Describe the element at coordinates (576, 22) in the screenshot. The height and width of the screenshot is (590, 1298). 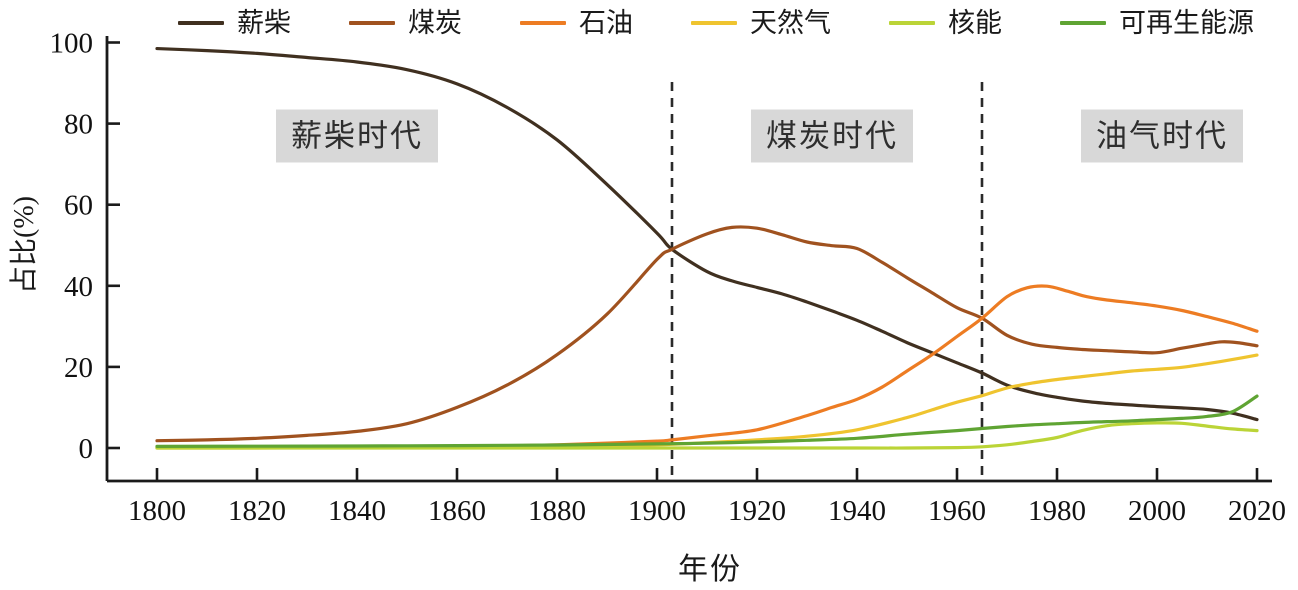
I see `legend-item: 石油` at that location.